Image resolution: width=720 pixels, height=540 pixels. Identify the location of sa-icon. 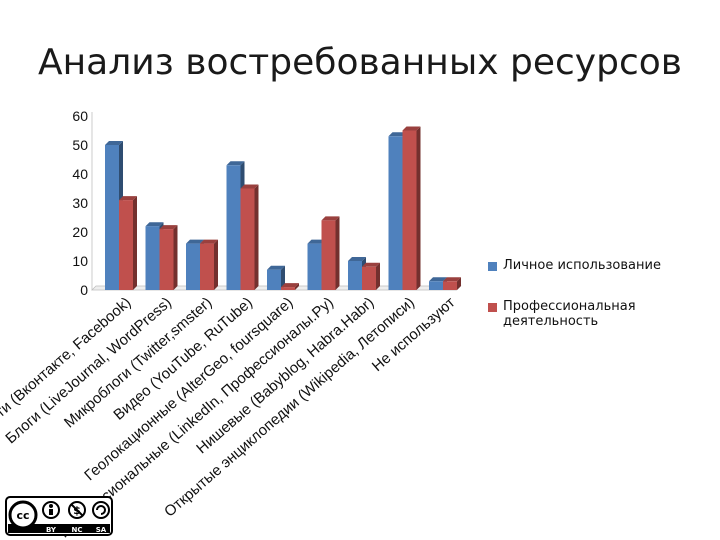
(101, 510).